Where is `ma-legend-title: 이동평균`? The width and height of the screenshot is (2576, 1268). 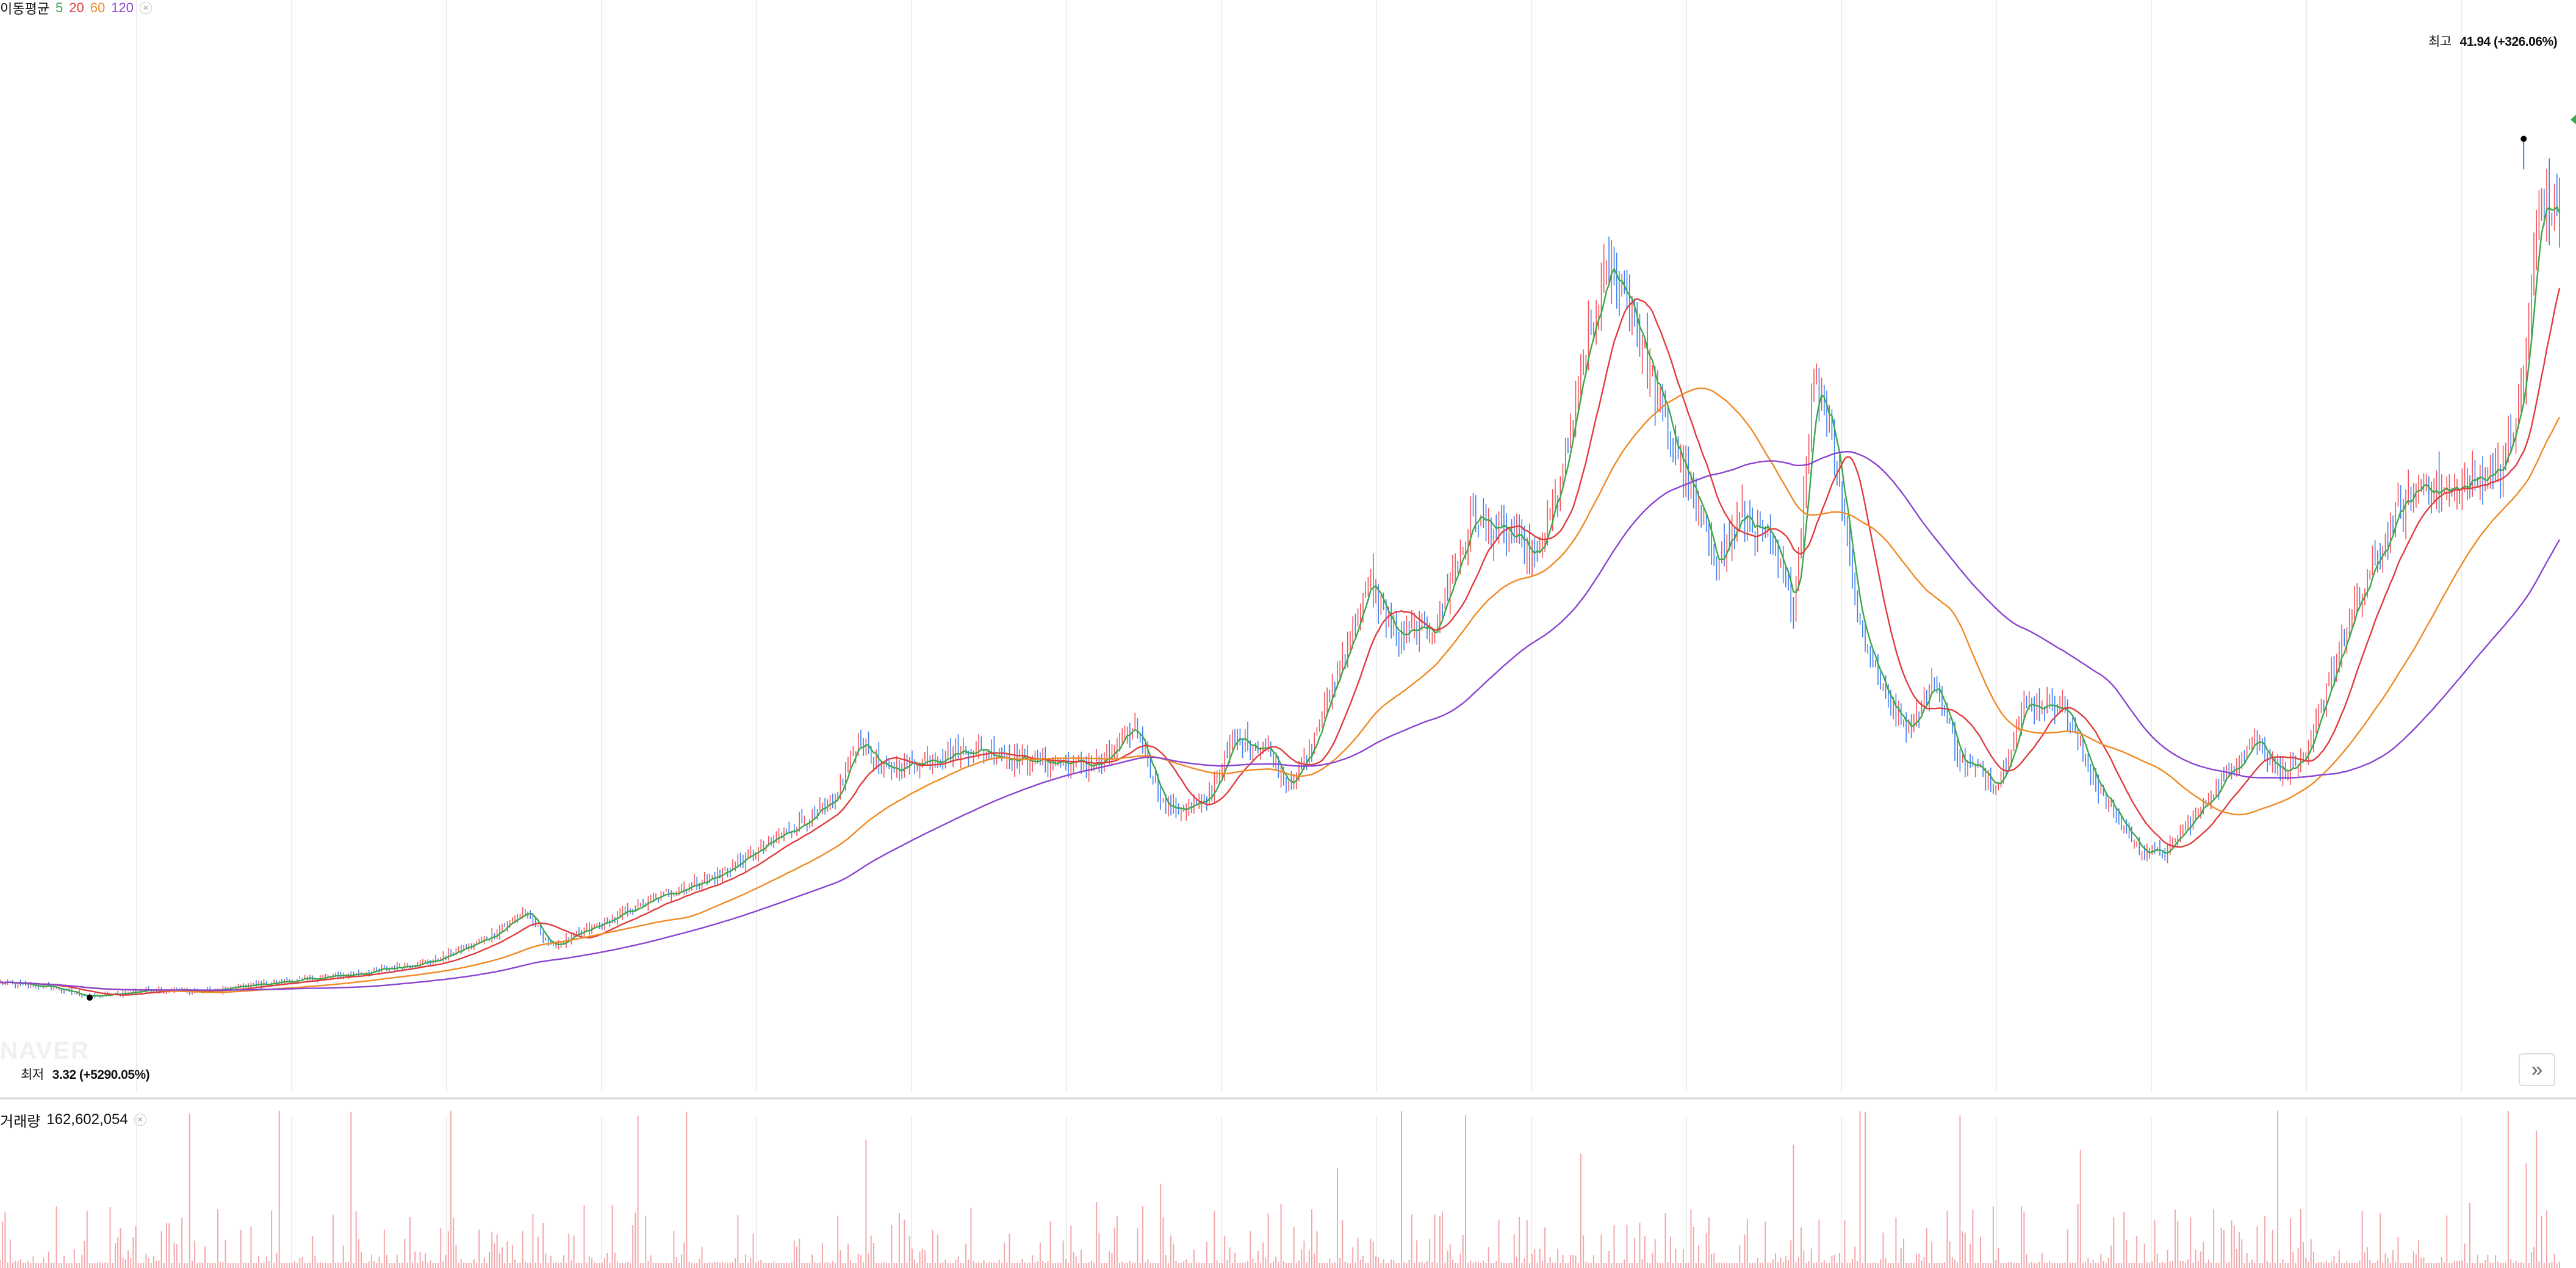 ma-legend-title: 이동평균 is located at coordinates (24, 8).